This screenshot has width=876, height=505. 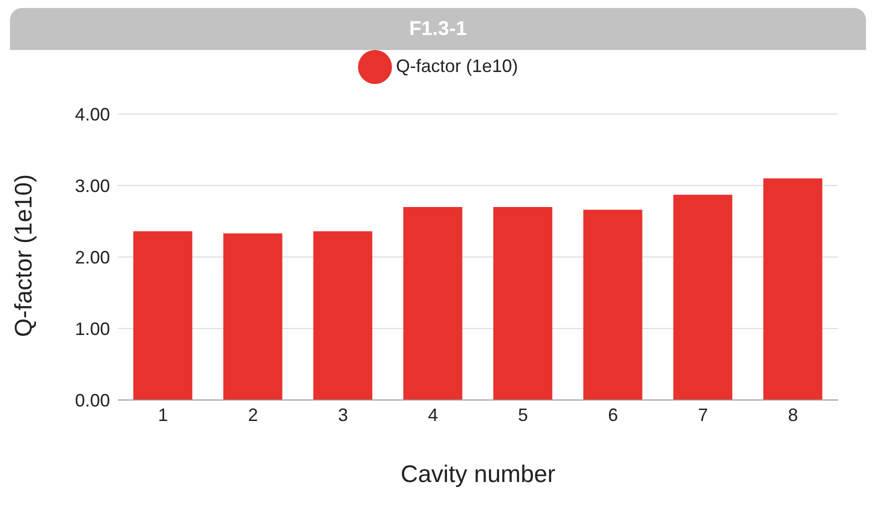 I want to click on x-tick-label: 1, so click(x=163, y=414).